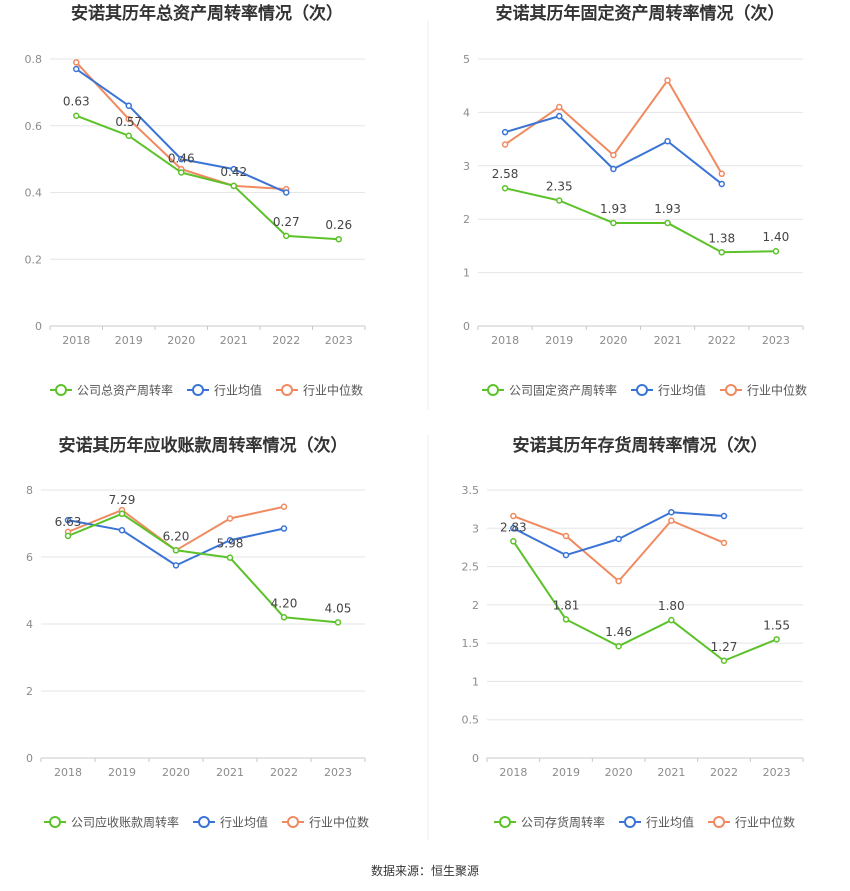 The height and width of the screenshot is (891, 850). What do you see at coordinates (76, 102) in the screenshot?
I see `data-label: 0.63` at bounding box center [76, 102].